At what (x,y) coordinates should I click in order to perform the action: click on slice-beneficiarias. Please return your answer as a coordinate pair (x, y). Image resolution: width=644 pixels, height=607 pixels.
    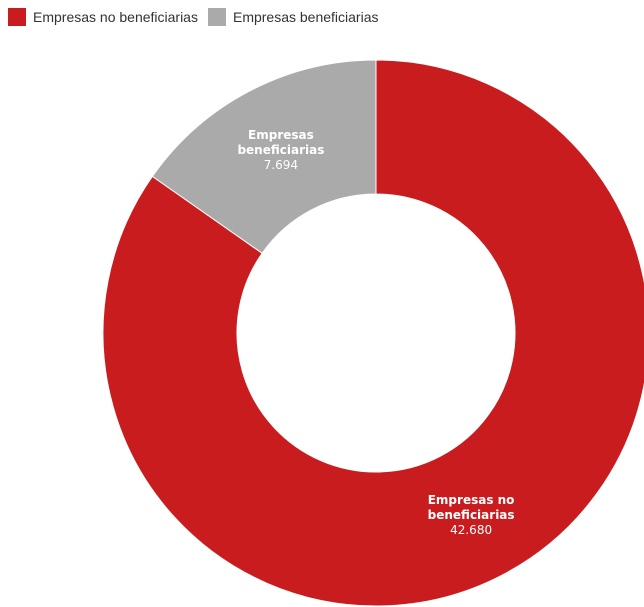
    Looking at the image, I should click on (264, 156).